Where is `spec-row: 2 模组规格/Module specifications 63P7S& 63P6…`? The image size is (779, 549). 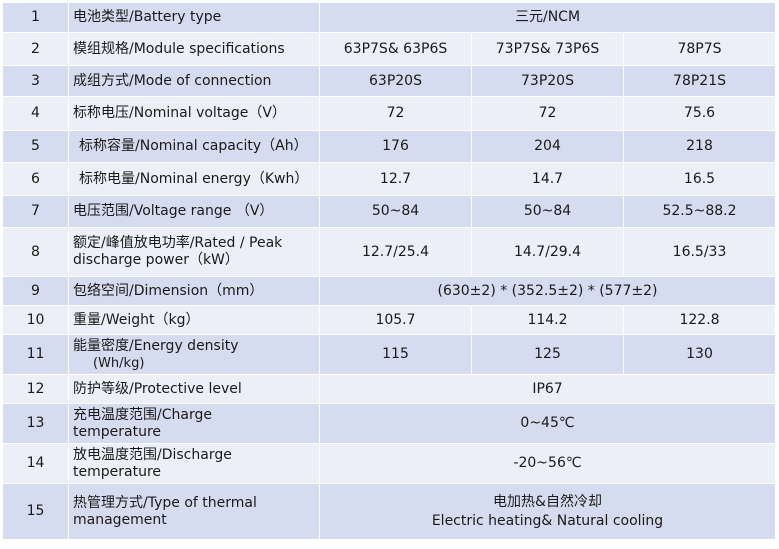
spec-row: 2 模组规格/Module specifications 63P7S& 63P6… is located at coordinates (389, 49).